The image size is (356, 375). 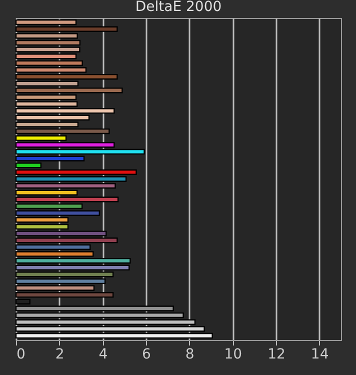 What do you see at coordinates (103, 354) in the screenshot?
I see `x-tick-label: 4` at bounding box center [103, 354].